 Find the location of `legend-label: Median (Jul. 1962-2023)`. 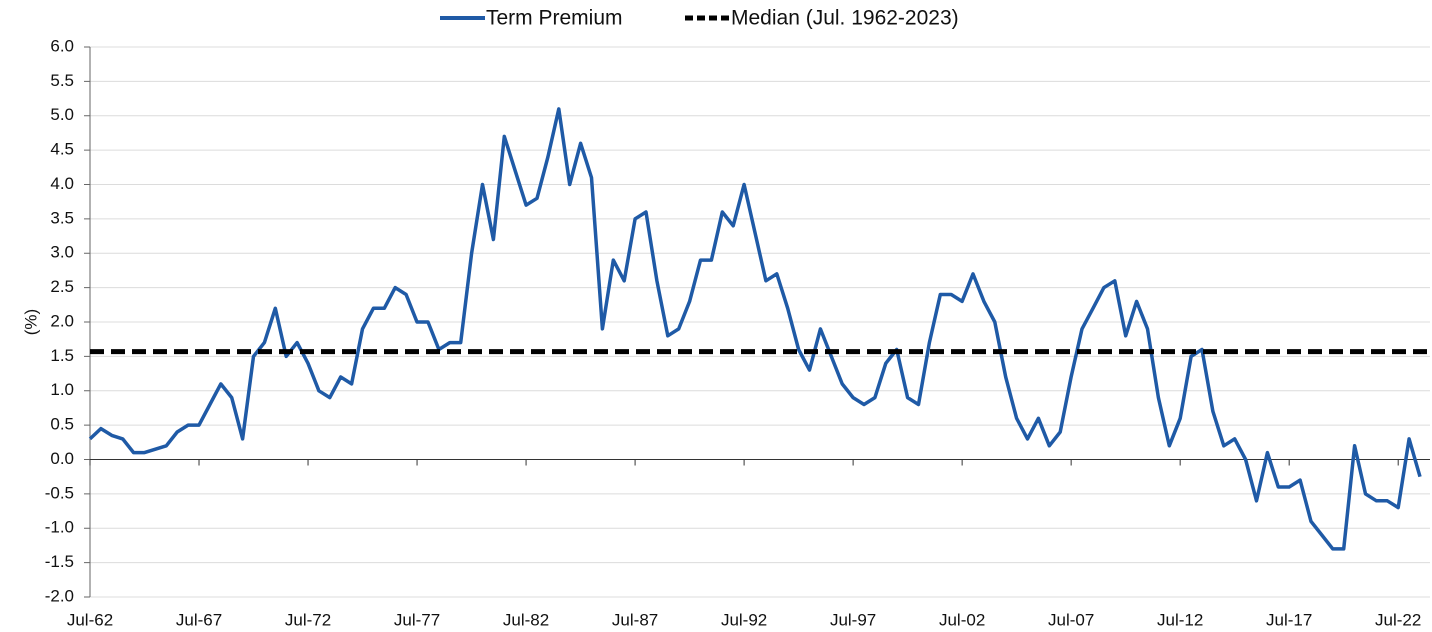

legend-label: Median (Jul. 1962-2023) is located at coordinates (845, 18).